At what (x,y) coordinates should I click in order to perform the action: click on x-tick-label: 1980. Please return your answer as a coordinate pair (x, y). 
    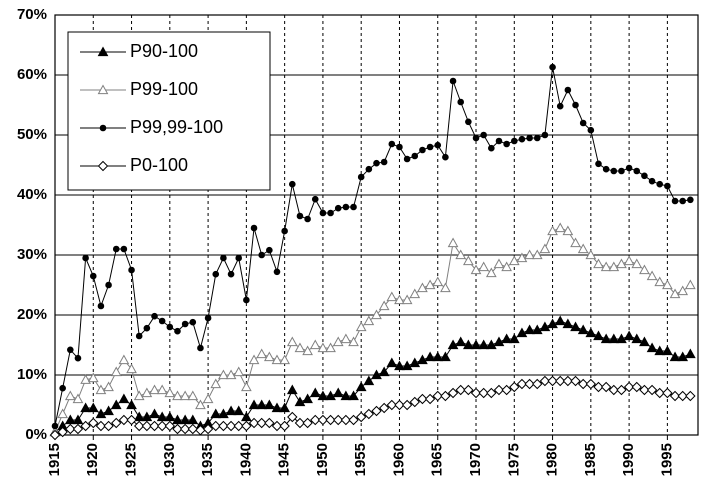
    Looking at the image, I should click on (552, 459).